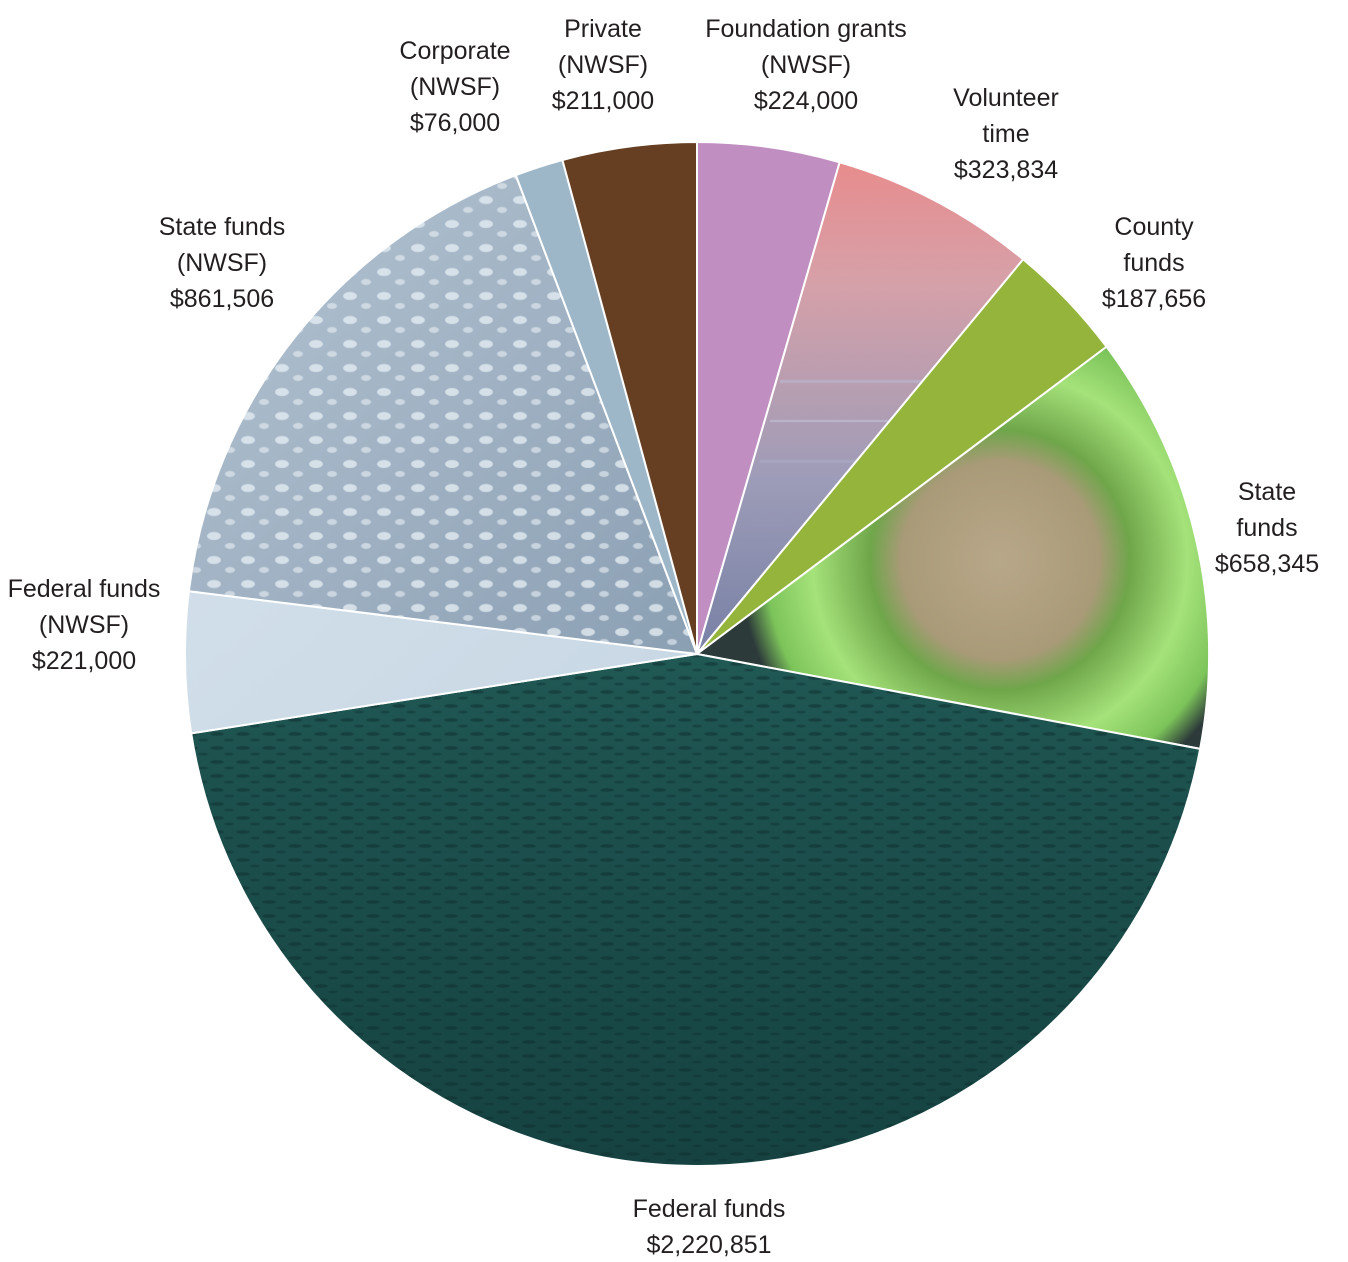  Describe the element at coordinates (443, 414) in the screenshot. I see `pie-slice-state-funds-nwsf` at that location.